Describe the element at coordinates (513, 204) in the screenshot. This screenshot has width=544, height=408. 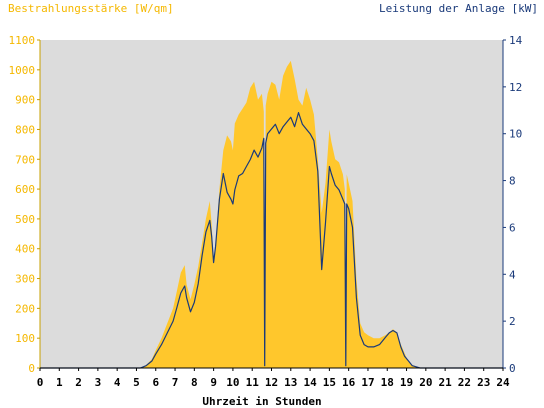
I see `right-axis-ticks: 0 2 4 6 8 10 12 14` at that location.